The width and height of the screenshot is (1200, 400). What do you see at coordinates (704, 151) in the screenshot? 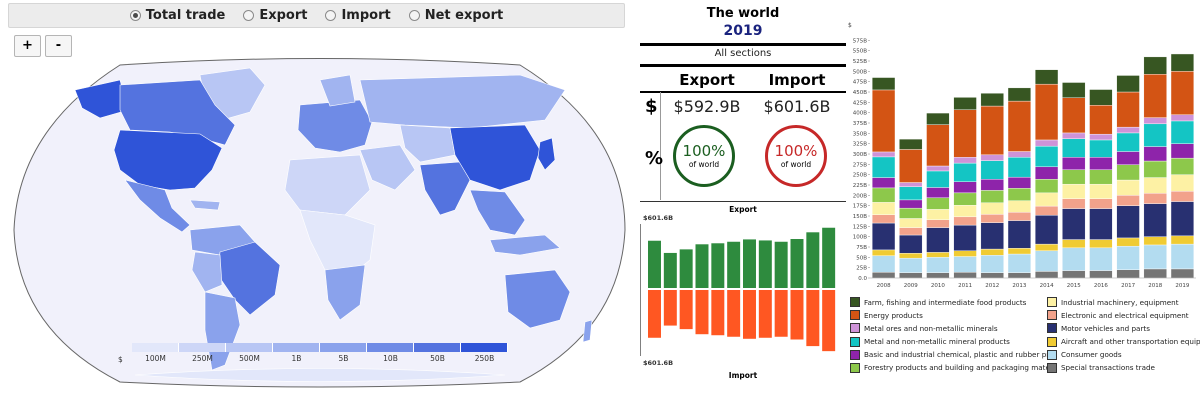
I see `export-share: 100%` at bounding box center [704, 151].